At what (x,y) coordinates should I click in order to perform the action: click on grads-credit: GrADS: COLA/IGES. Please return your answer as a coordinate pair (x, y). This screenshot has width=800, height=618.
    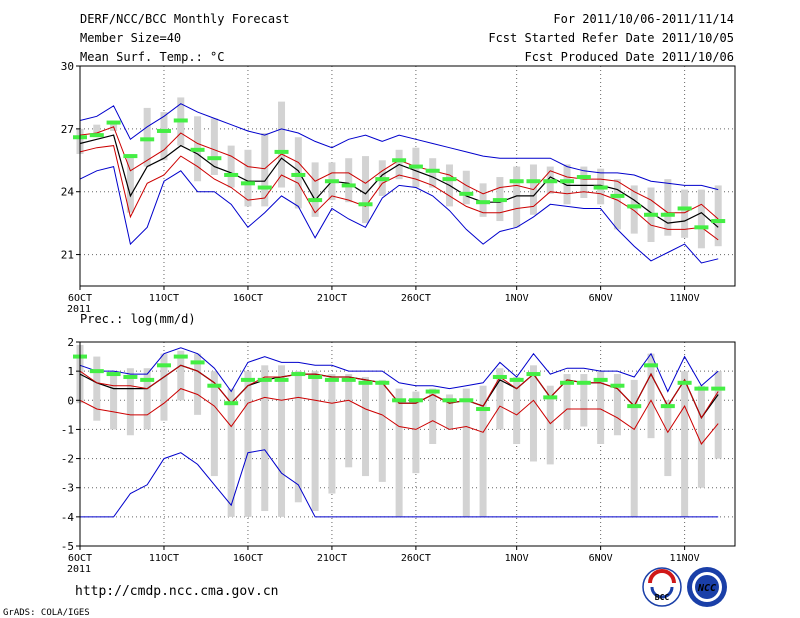
    Looking at the image, I should click on (46, 613).